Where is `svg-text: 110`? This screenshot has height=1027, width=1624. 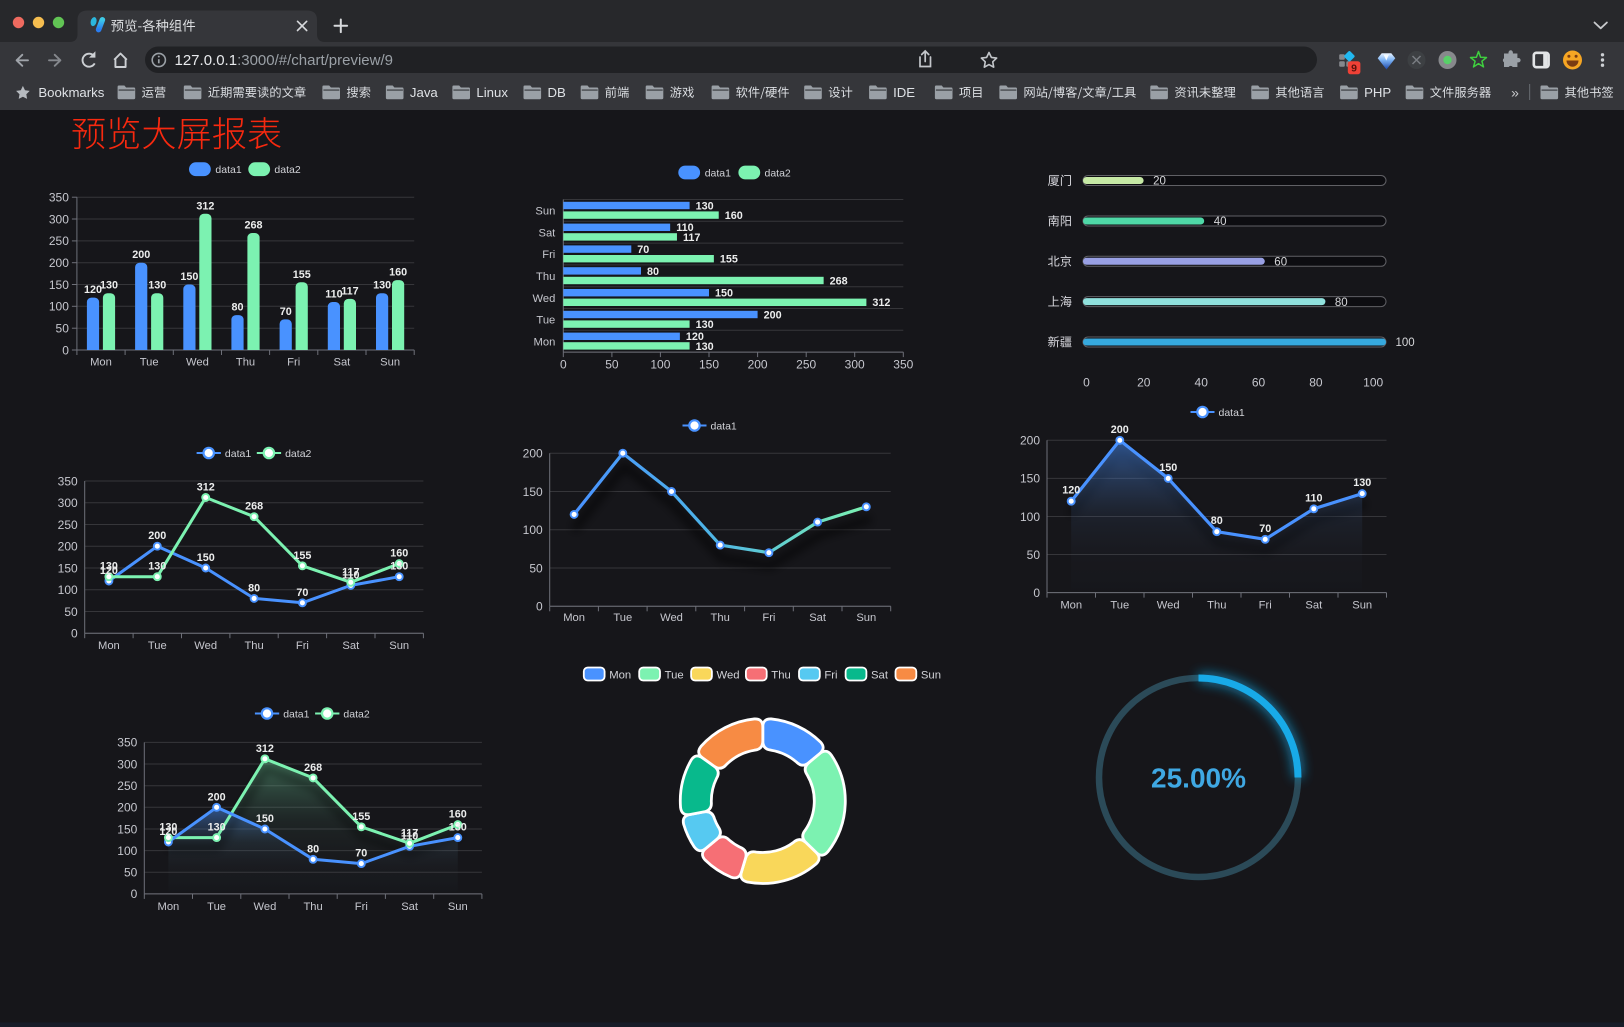 svg-text: 110 is located at coordinates (1313, 498).